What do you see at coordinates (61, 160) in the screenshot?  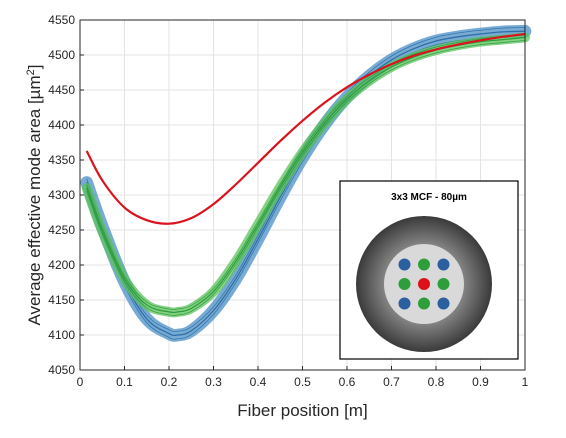 I see `y-tick-label: 4350` at bounding box center [61, 160].